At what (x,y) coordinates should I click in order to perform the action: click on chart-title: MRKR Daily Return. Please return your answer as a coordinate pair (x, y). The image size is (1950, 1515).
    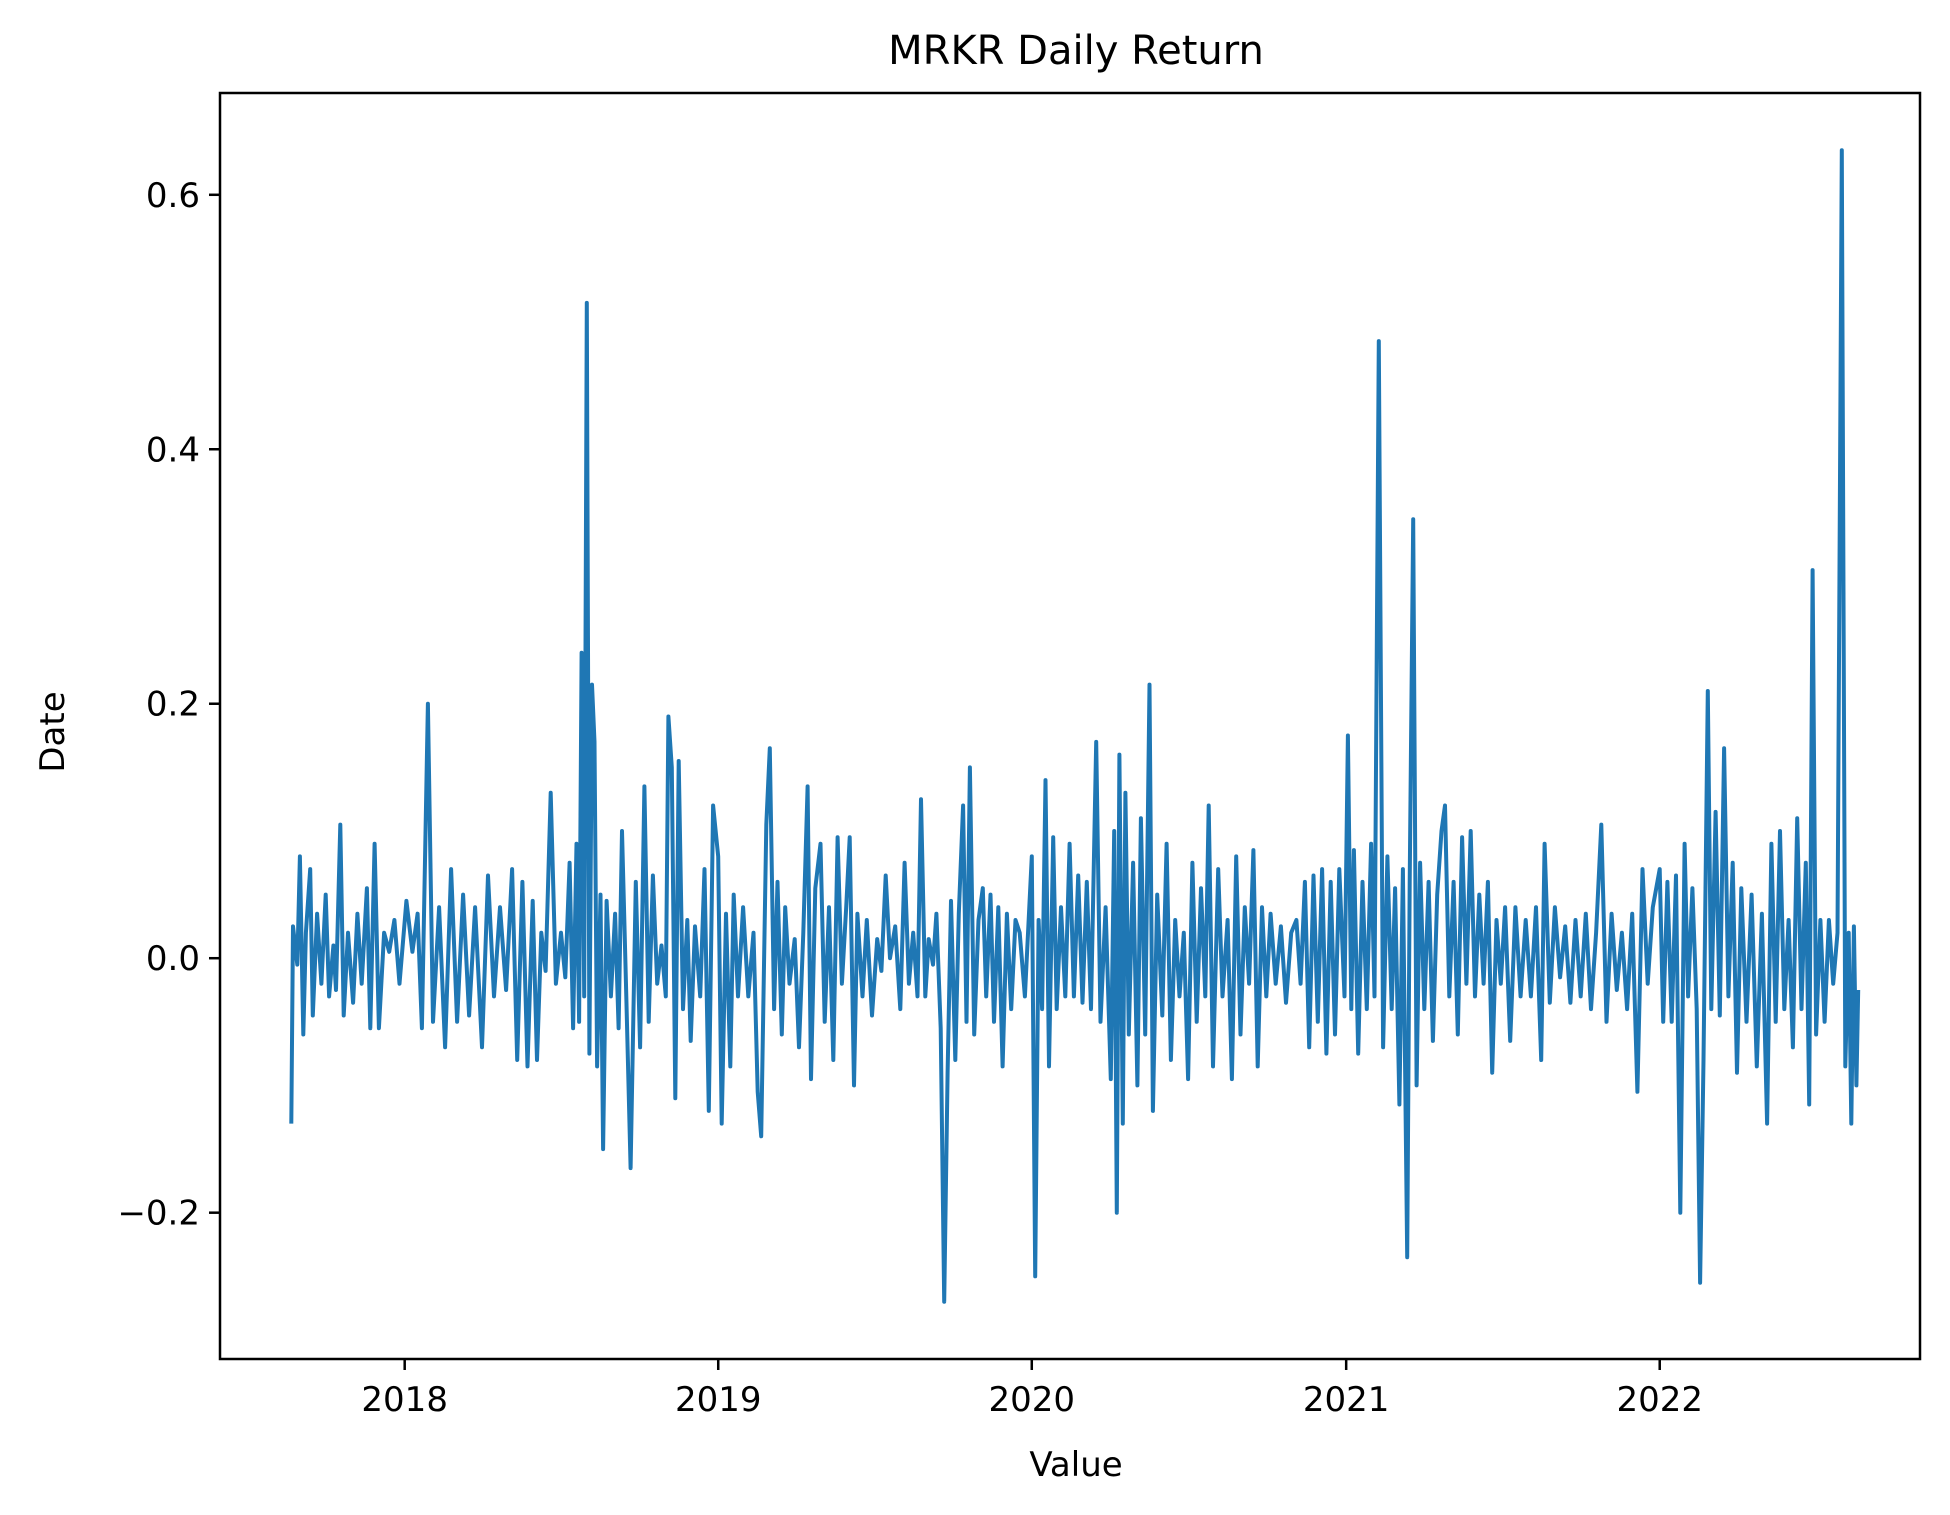
    Looking at the image, I should click on (1076, 51).